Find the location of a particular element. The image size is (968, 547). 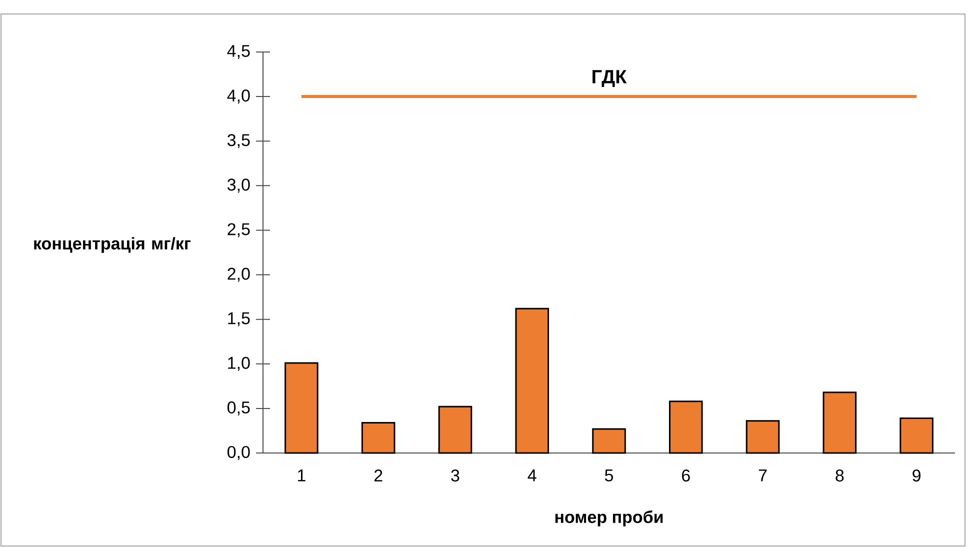

y-tick-label: 3,0 is located at coordinates (238, 185).